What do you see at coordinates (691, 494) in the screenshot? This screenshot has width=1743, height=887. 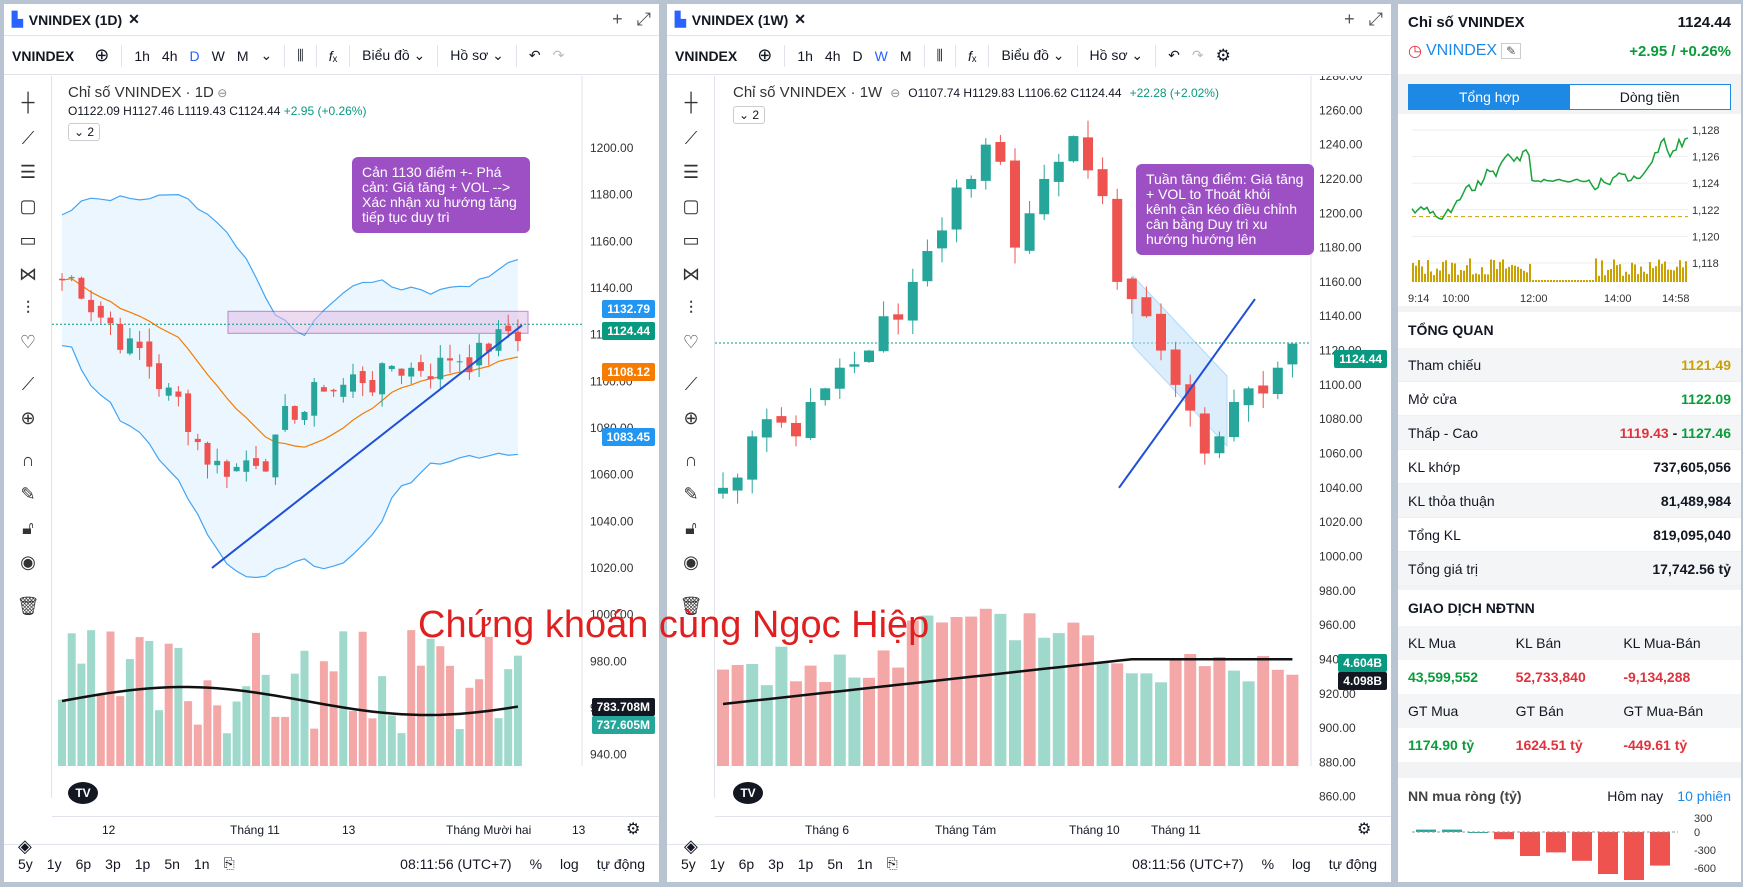 I see `lock-drawing-icon: ✎` at bounding box center [691, 494].